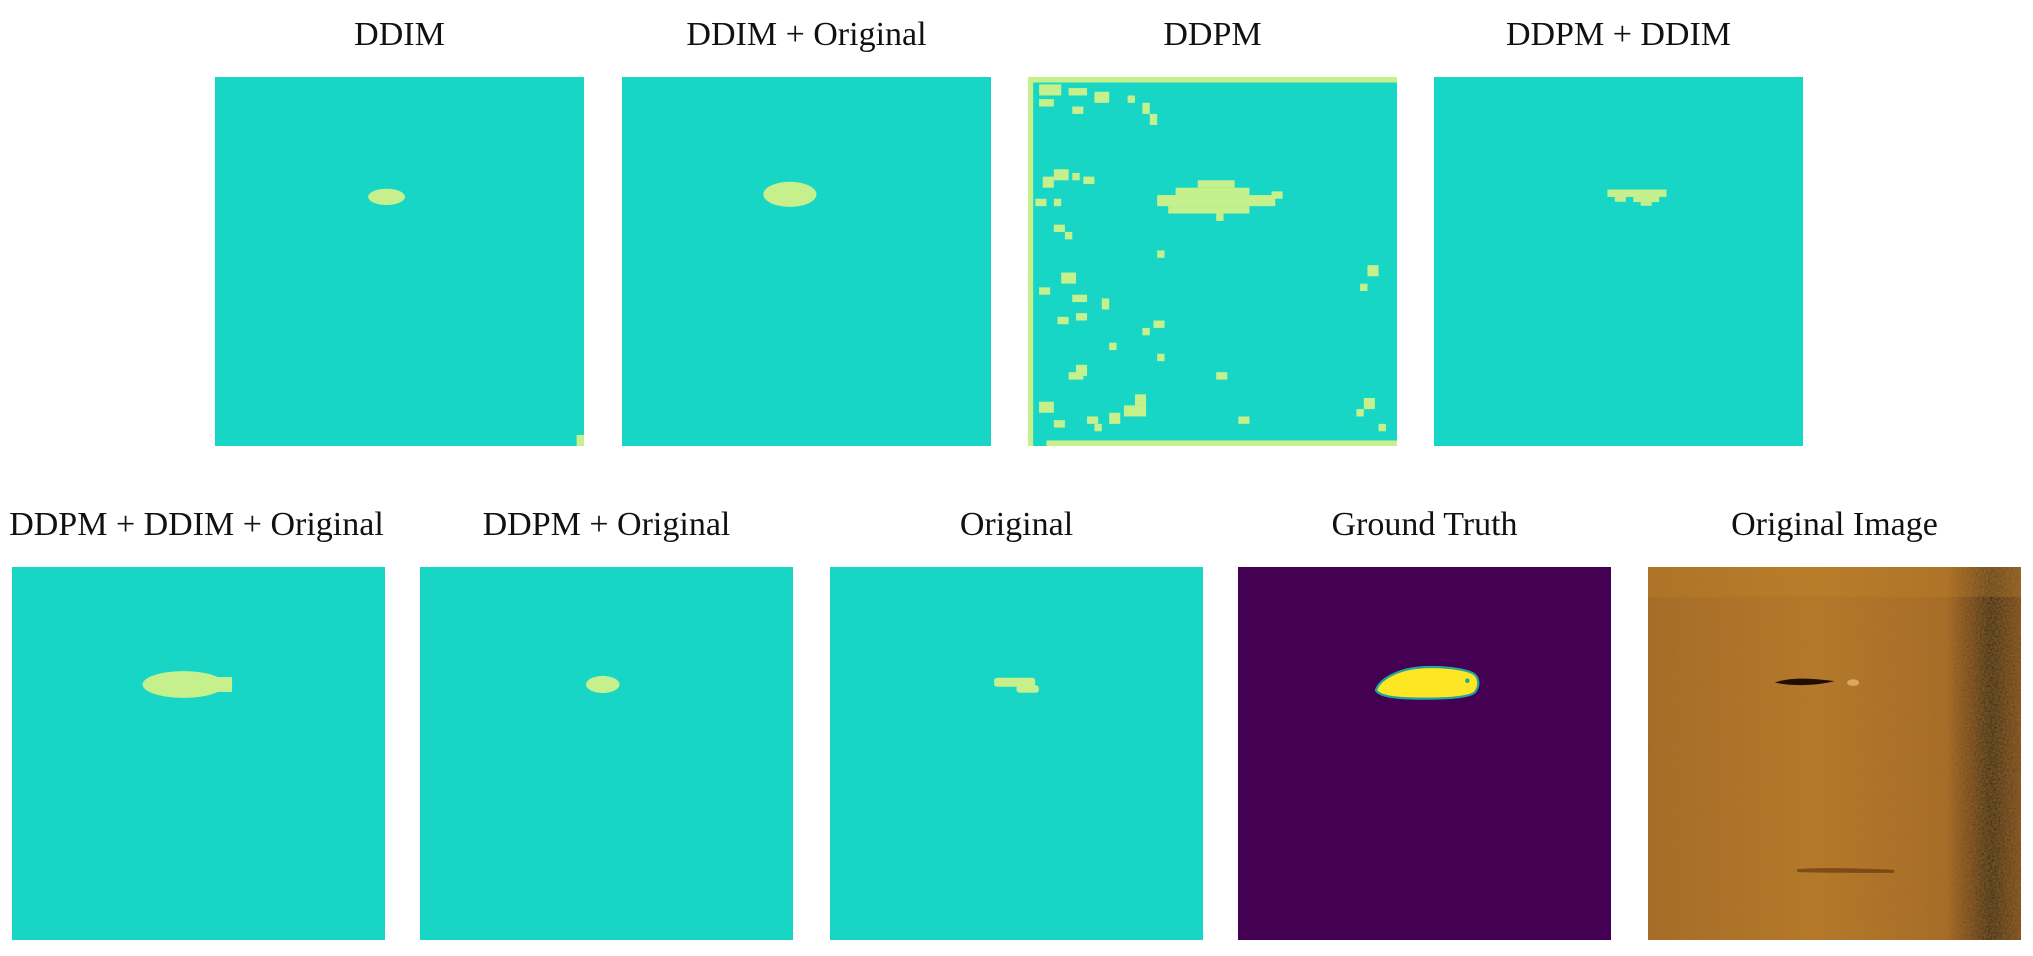 The width and height of the screenshot is (2033, 956). I want to click on panel-title: DDIM + Original, so click(806, 34).